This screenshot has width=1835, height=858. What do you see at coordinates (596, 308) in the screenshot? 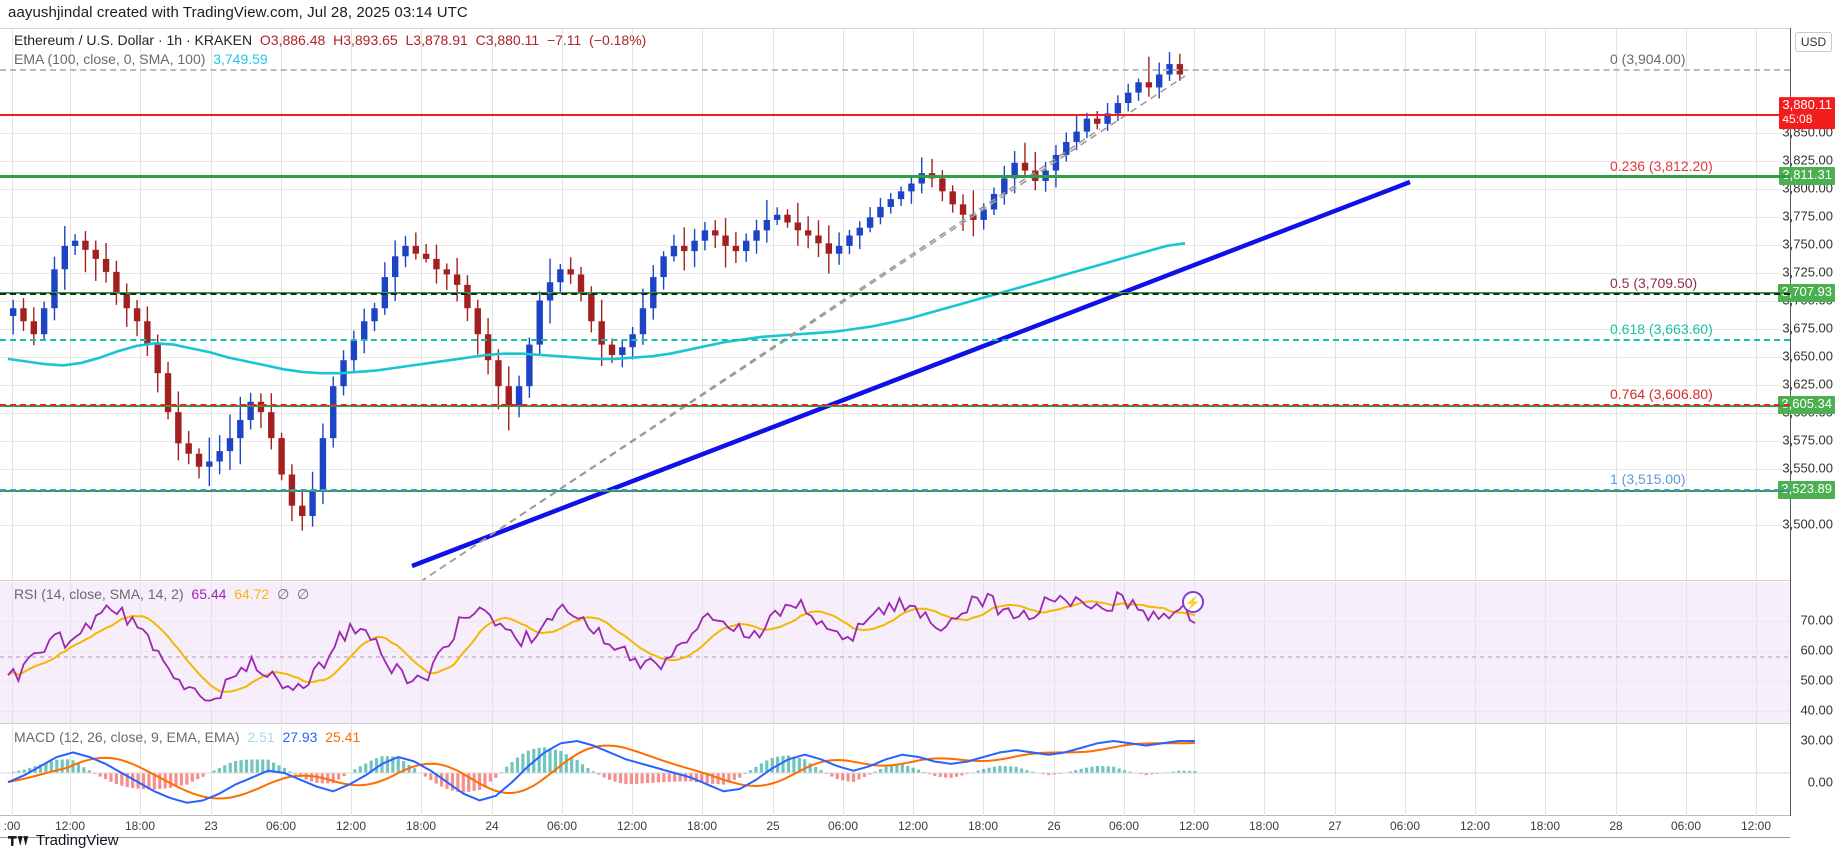
I see `ema-100-line` at bounding box center [596, 308].